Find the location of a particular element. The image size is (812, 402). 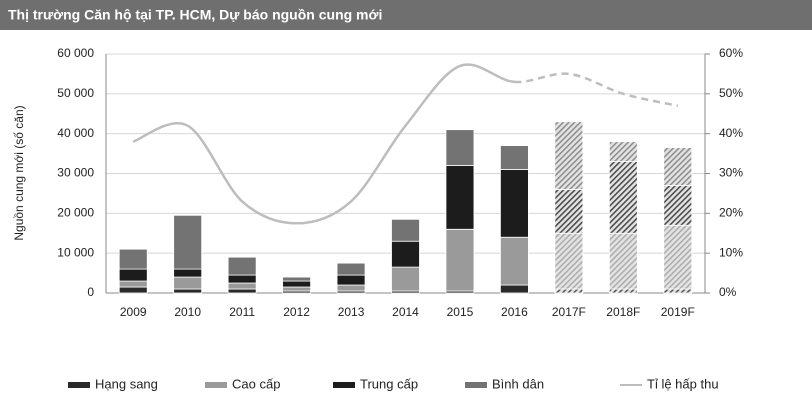

line-series-forecast is located at coordinates (596, 90).